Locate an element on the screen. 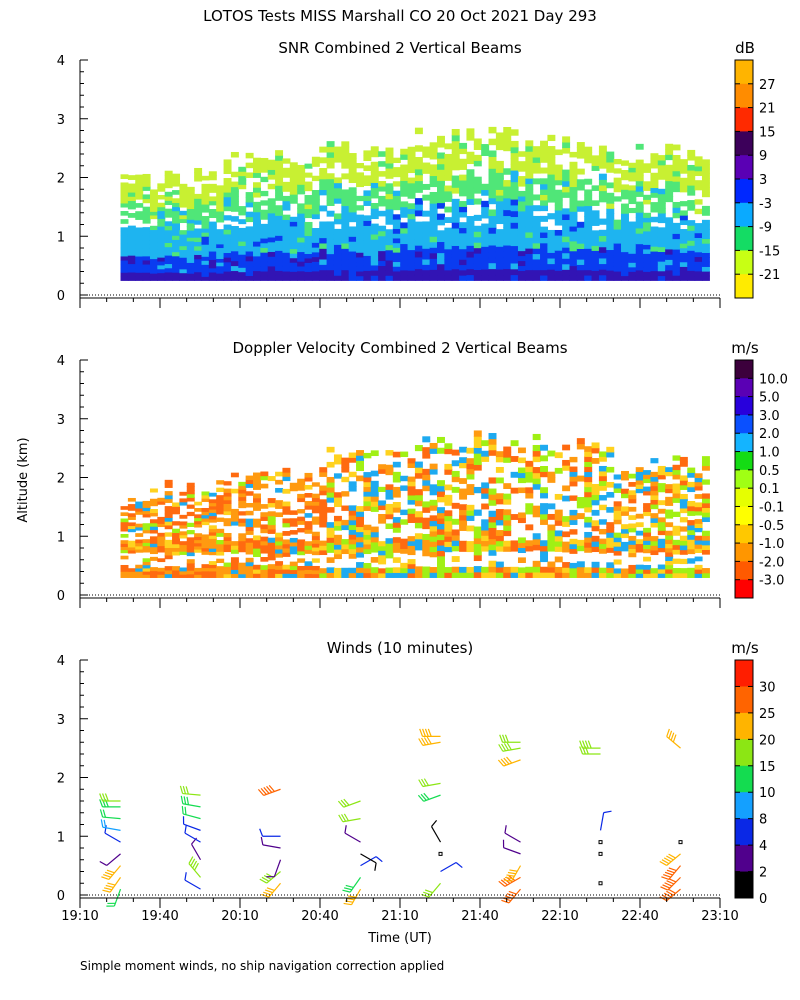  snr-colorbar-label: 9 is located at coordinates (763, 156).